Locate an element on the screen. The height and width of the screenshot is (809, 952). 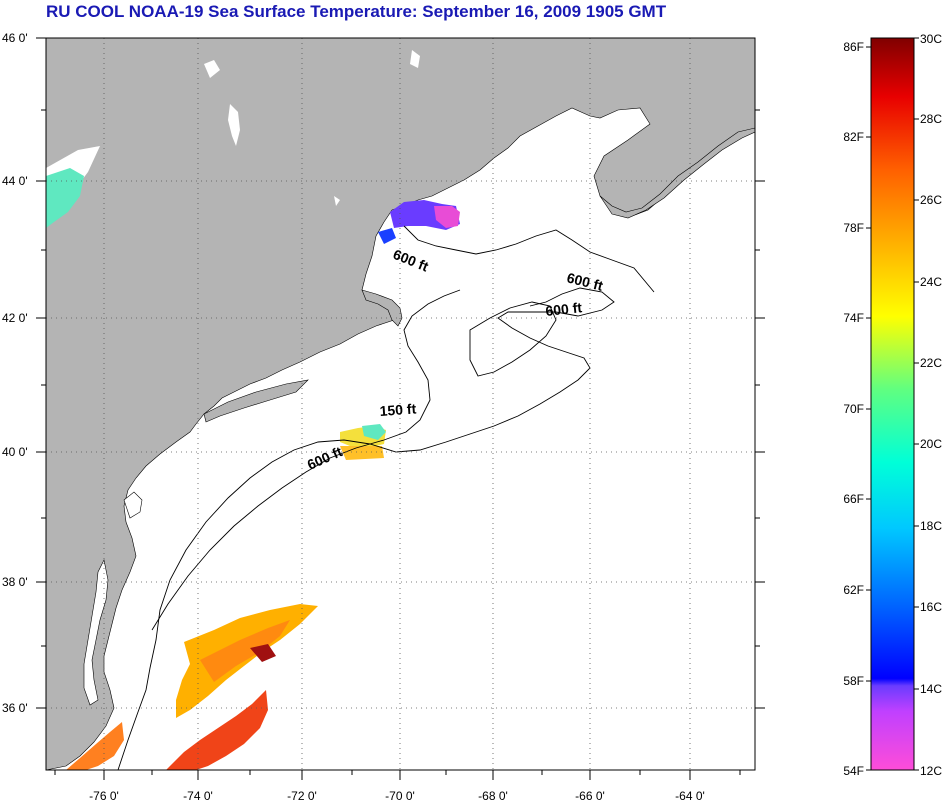
sst-patch-gulf-stream-orange is located at coordinates (245, 651).